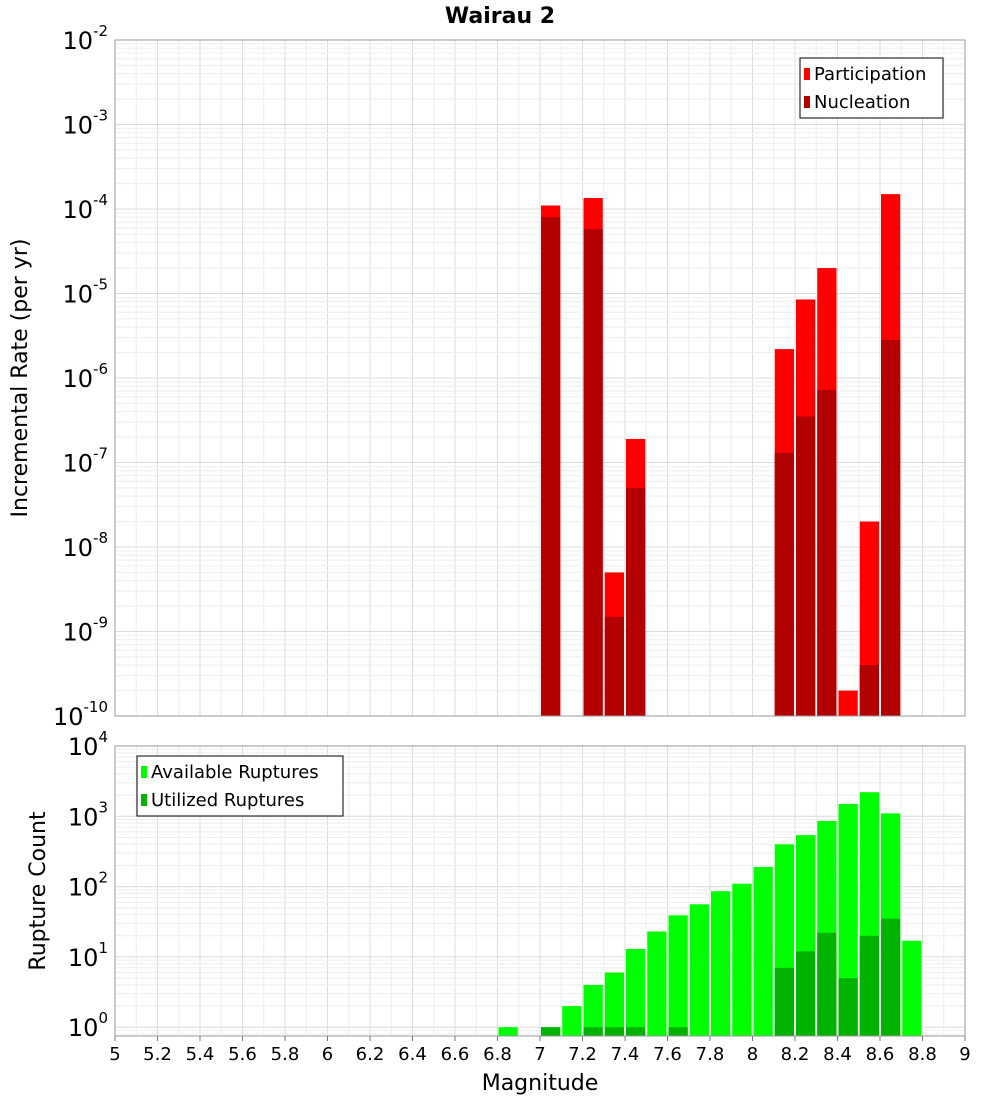  Describe the element at coordinates (667, 1054) in the screenshot. I see `x-tick-label: 7.6` at that location.